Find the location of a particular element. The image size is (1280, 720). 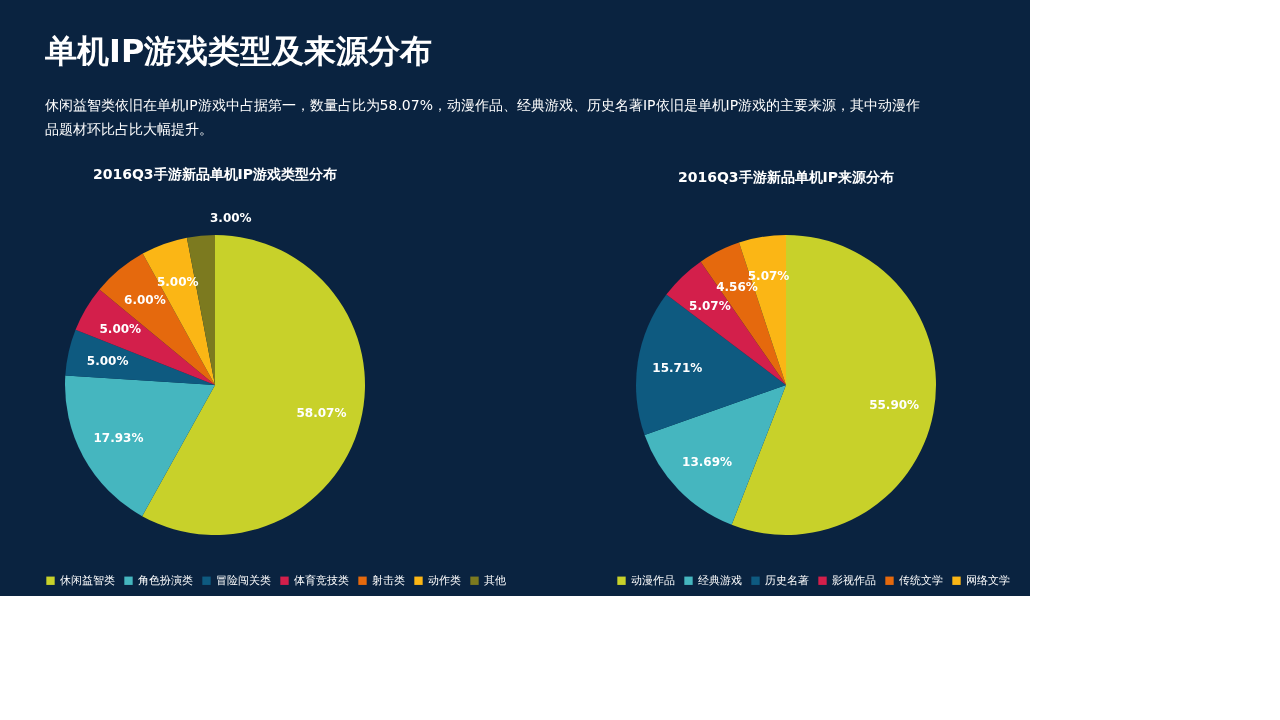

data-label: 13.69% is located at coordinates (707, 461).